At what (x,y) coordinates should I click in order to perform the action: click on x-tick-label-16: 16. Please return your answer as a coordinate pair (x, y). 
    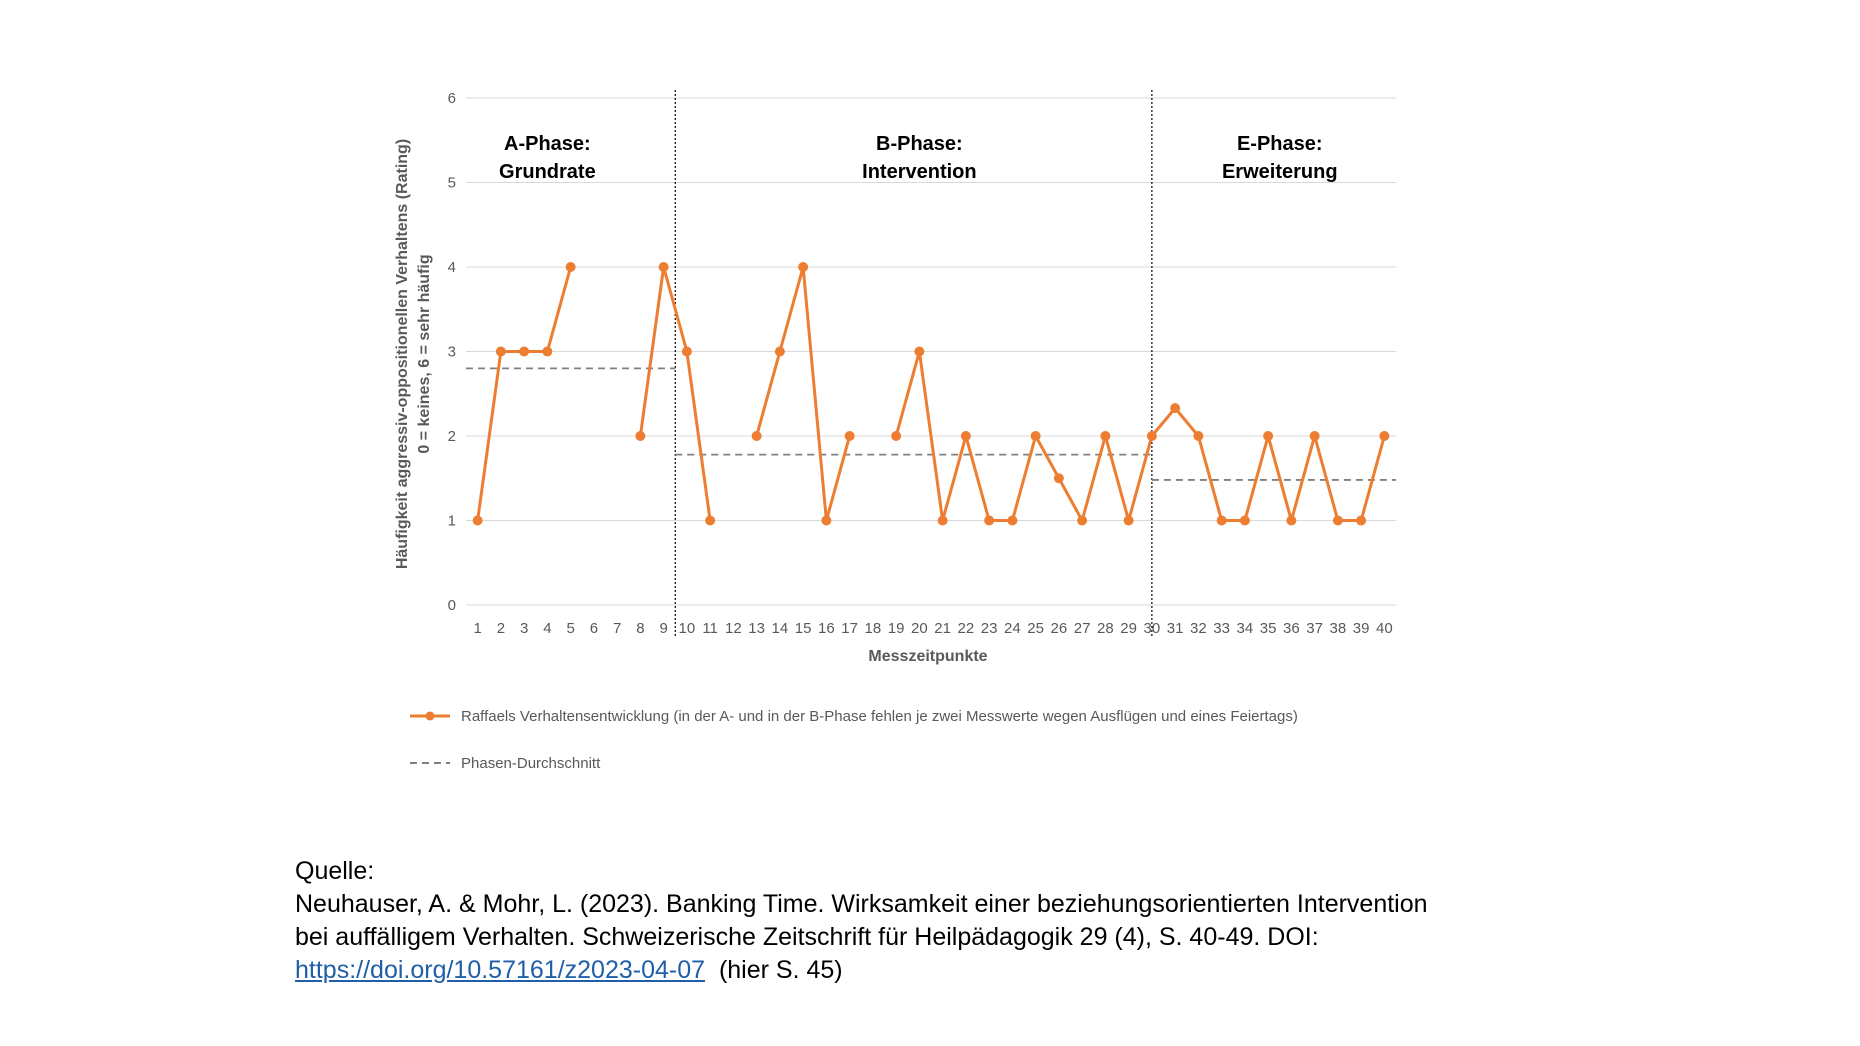
    Looking at the image, I should click on (826, 628).